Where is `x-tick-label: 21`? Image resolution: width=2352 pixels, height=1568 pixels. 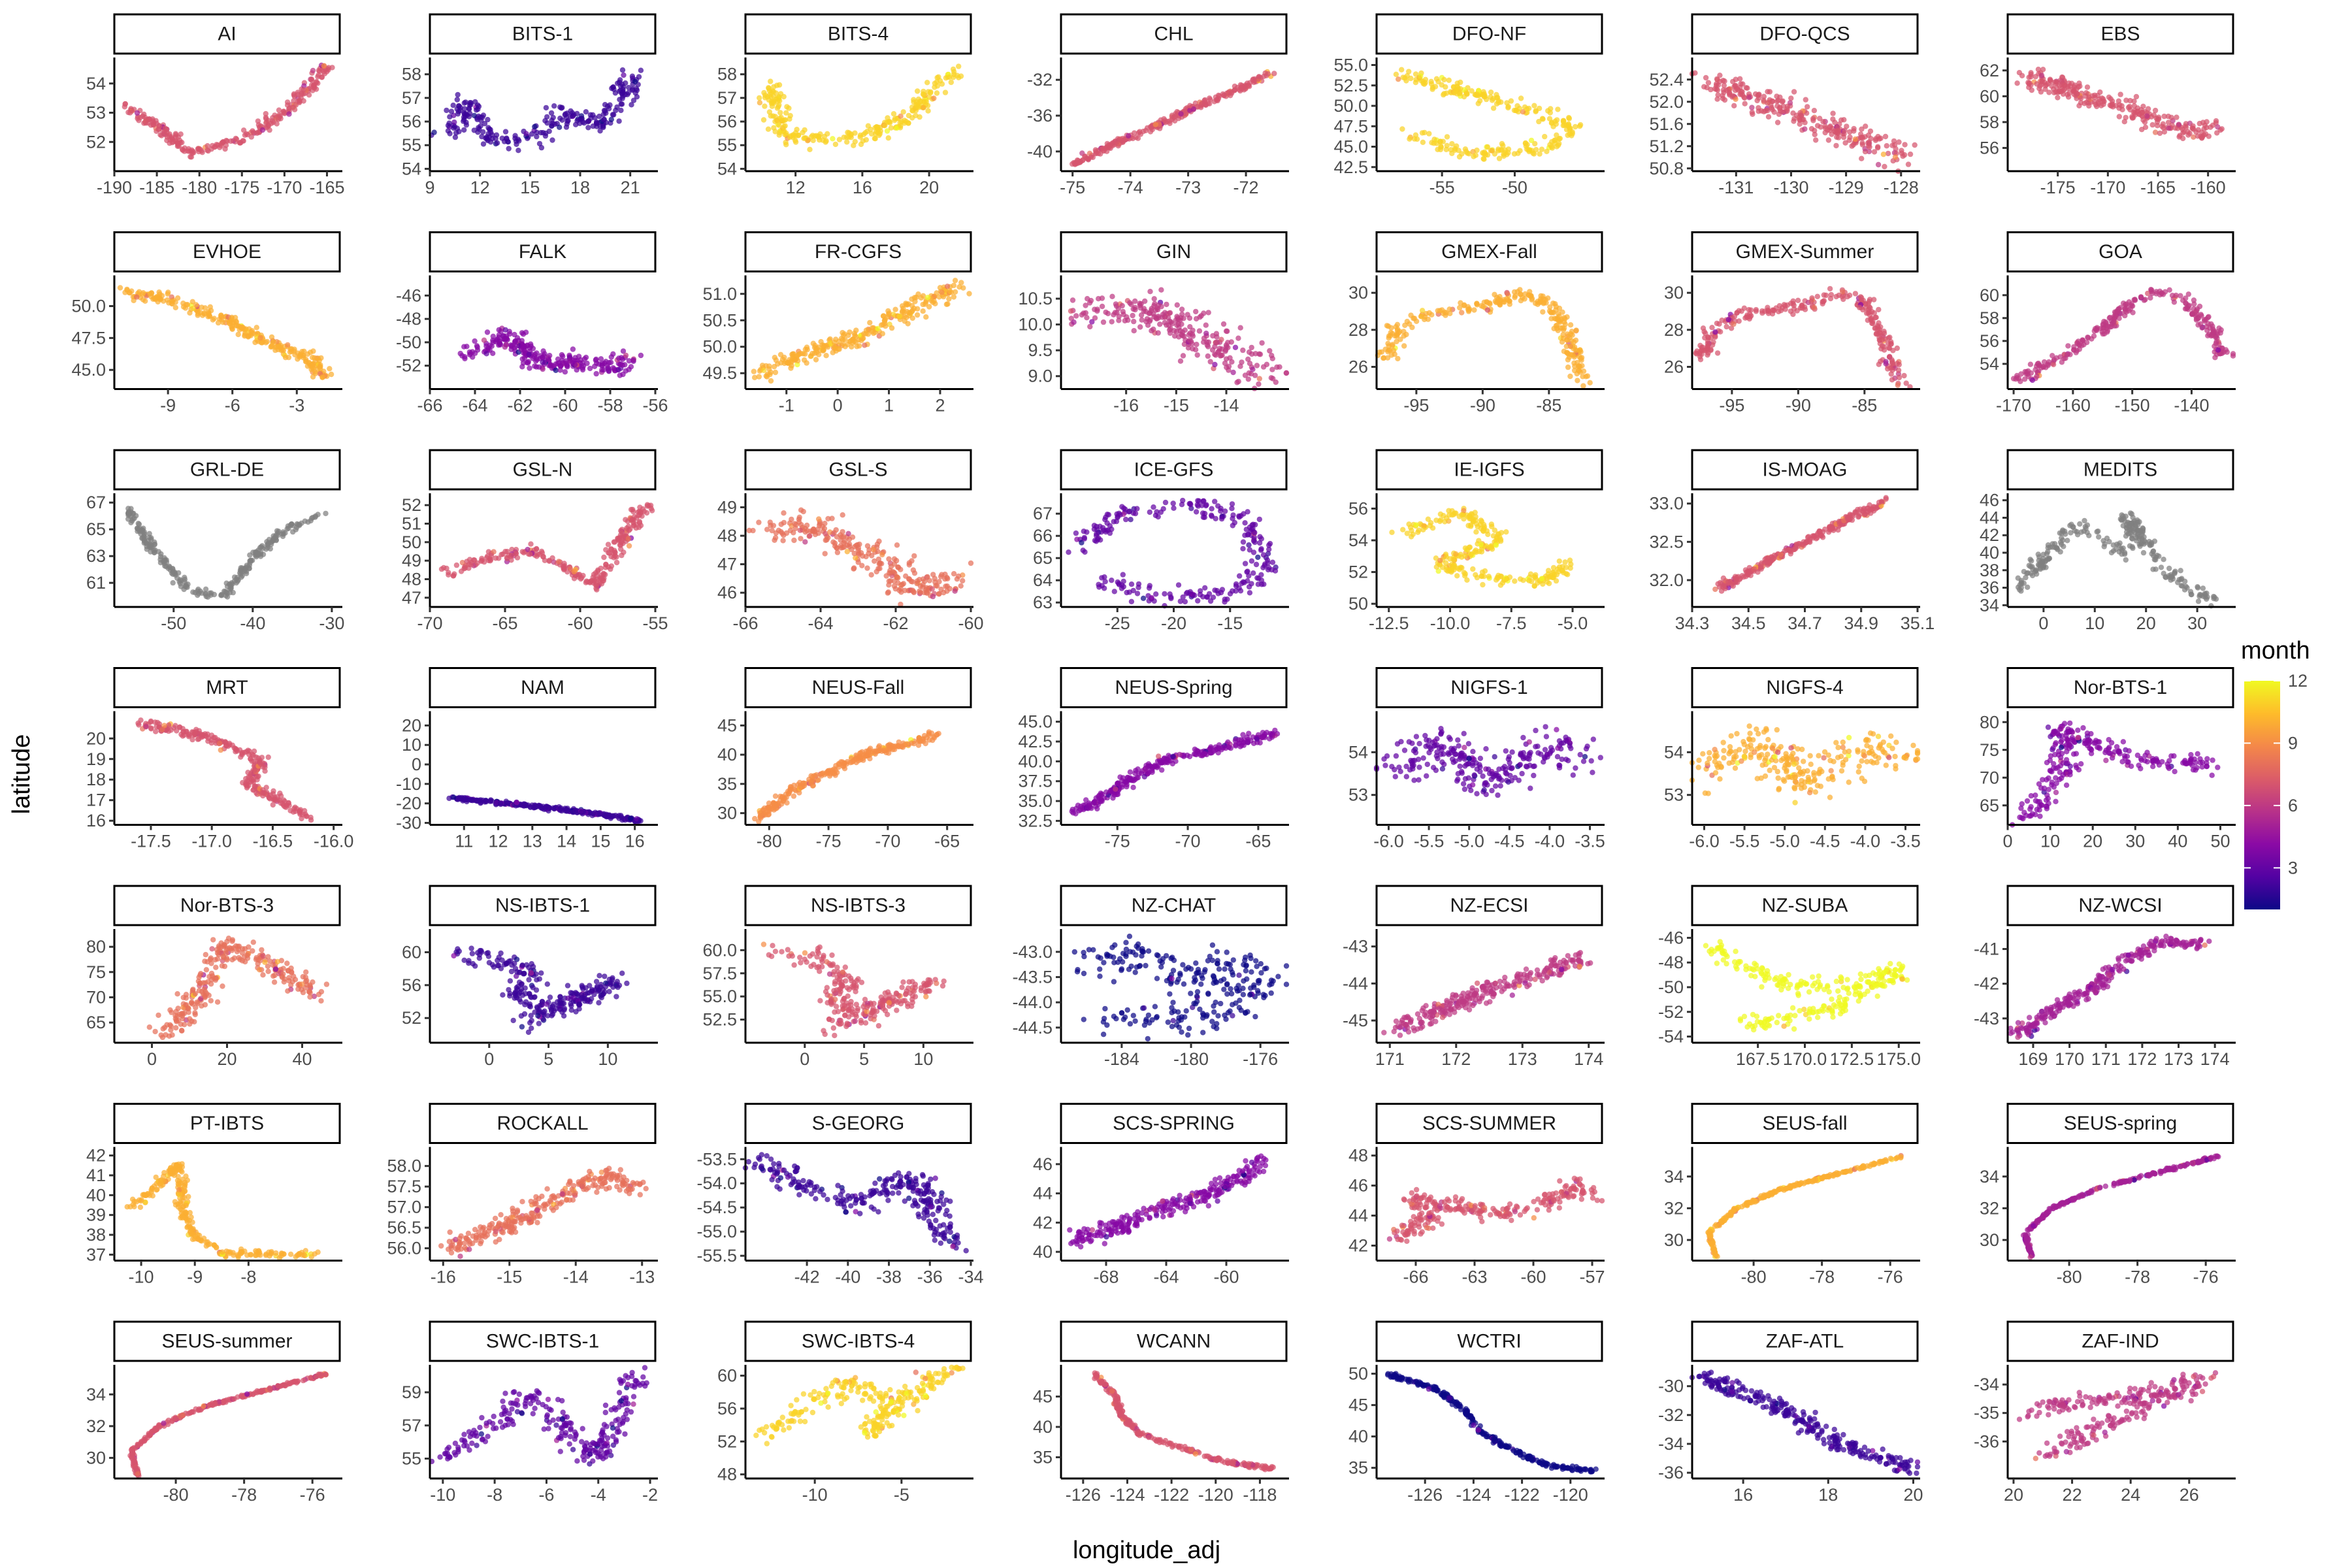
x-tick-label: 21 is located at coordinates (630, 187).